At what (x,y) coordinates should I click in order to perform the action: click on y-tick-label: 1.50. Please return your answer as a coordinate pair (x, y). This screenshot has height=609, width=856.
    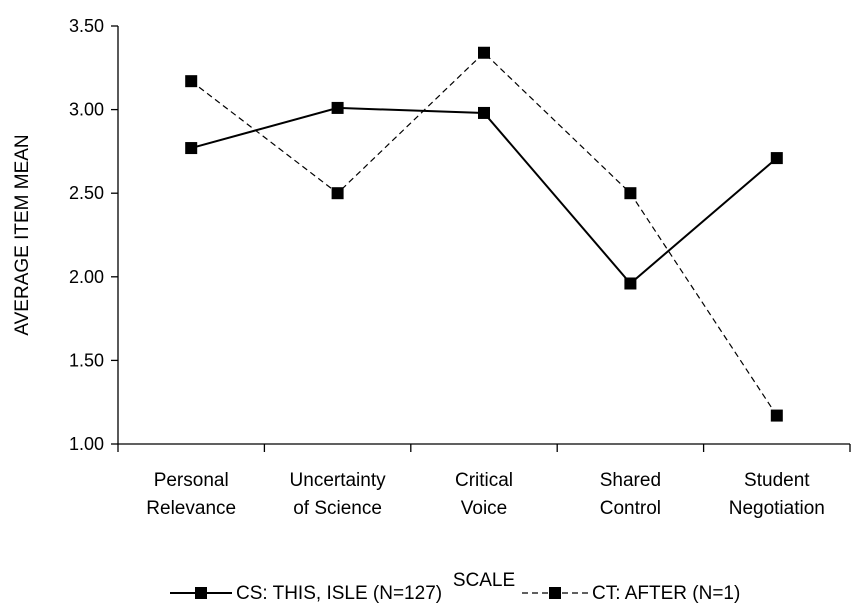
    Looking at the image, I should click on (86, 360).